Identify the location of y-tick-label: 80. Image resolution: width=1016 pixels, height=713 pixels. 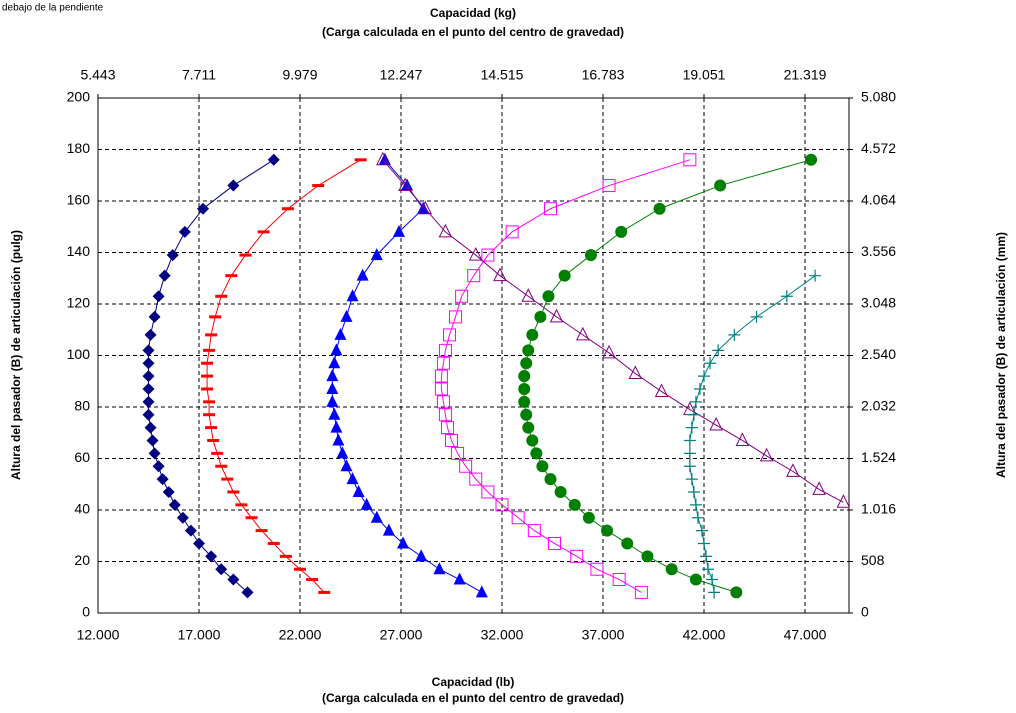
(82, 406).